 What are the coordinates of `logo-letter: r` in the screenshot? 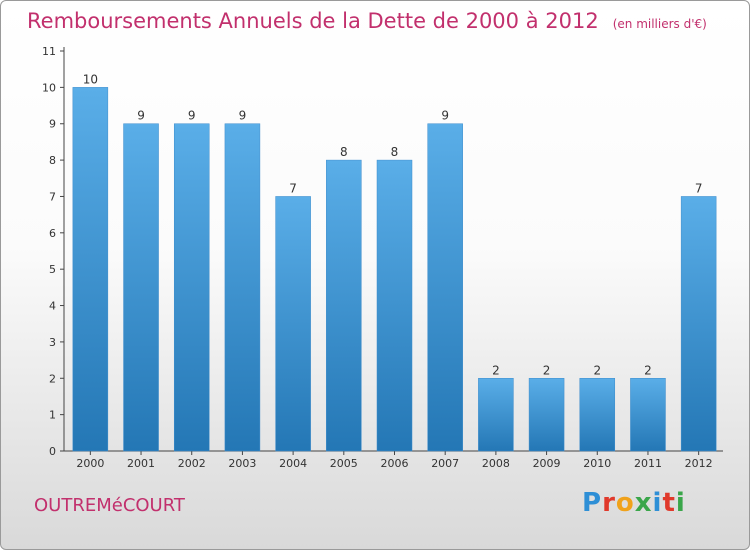 It's located at (609, 503).